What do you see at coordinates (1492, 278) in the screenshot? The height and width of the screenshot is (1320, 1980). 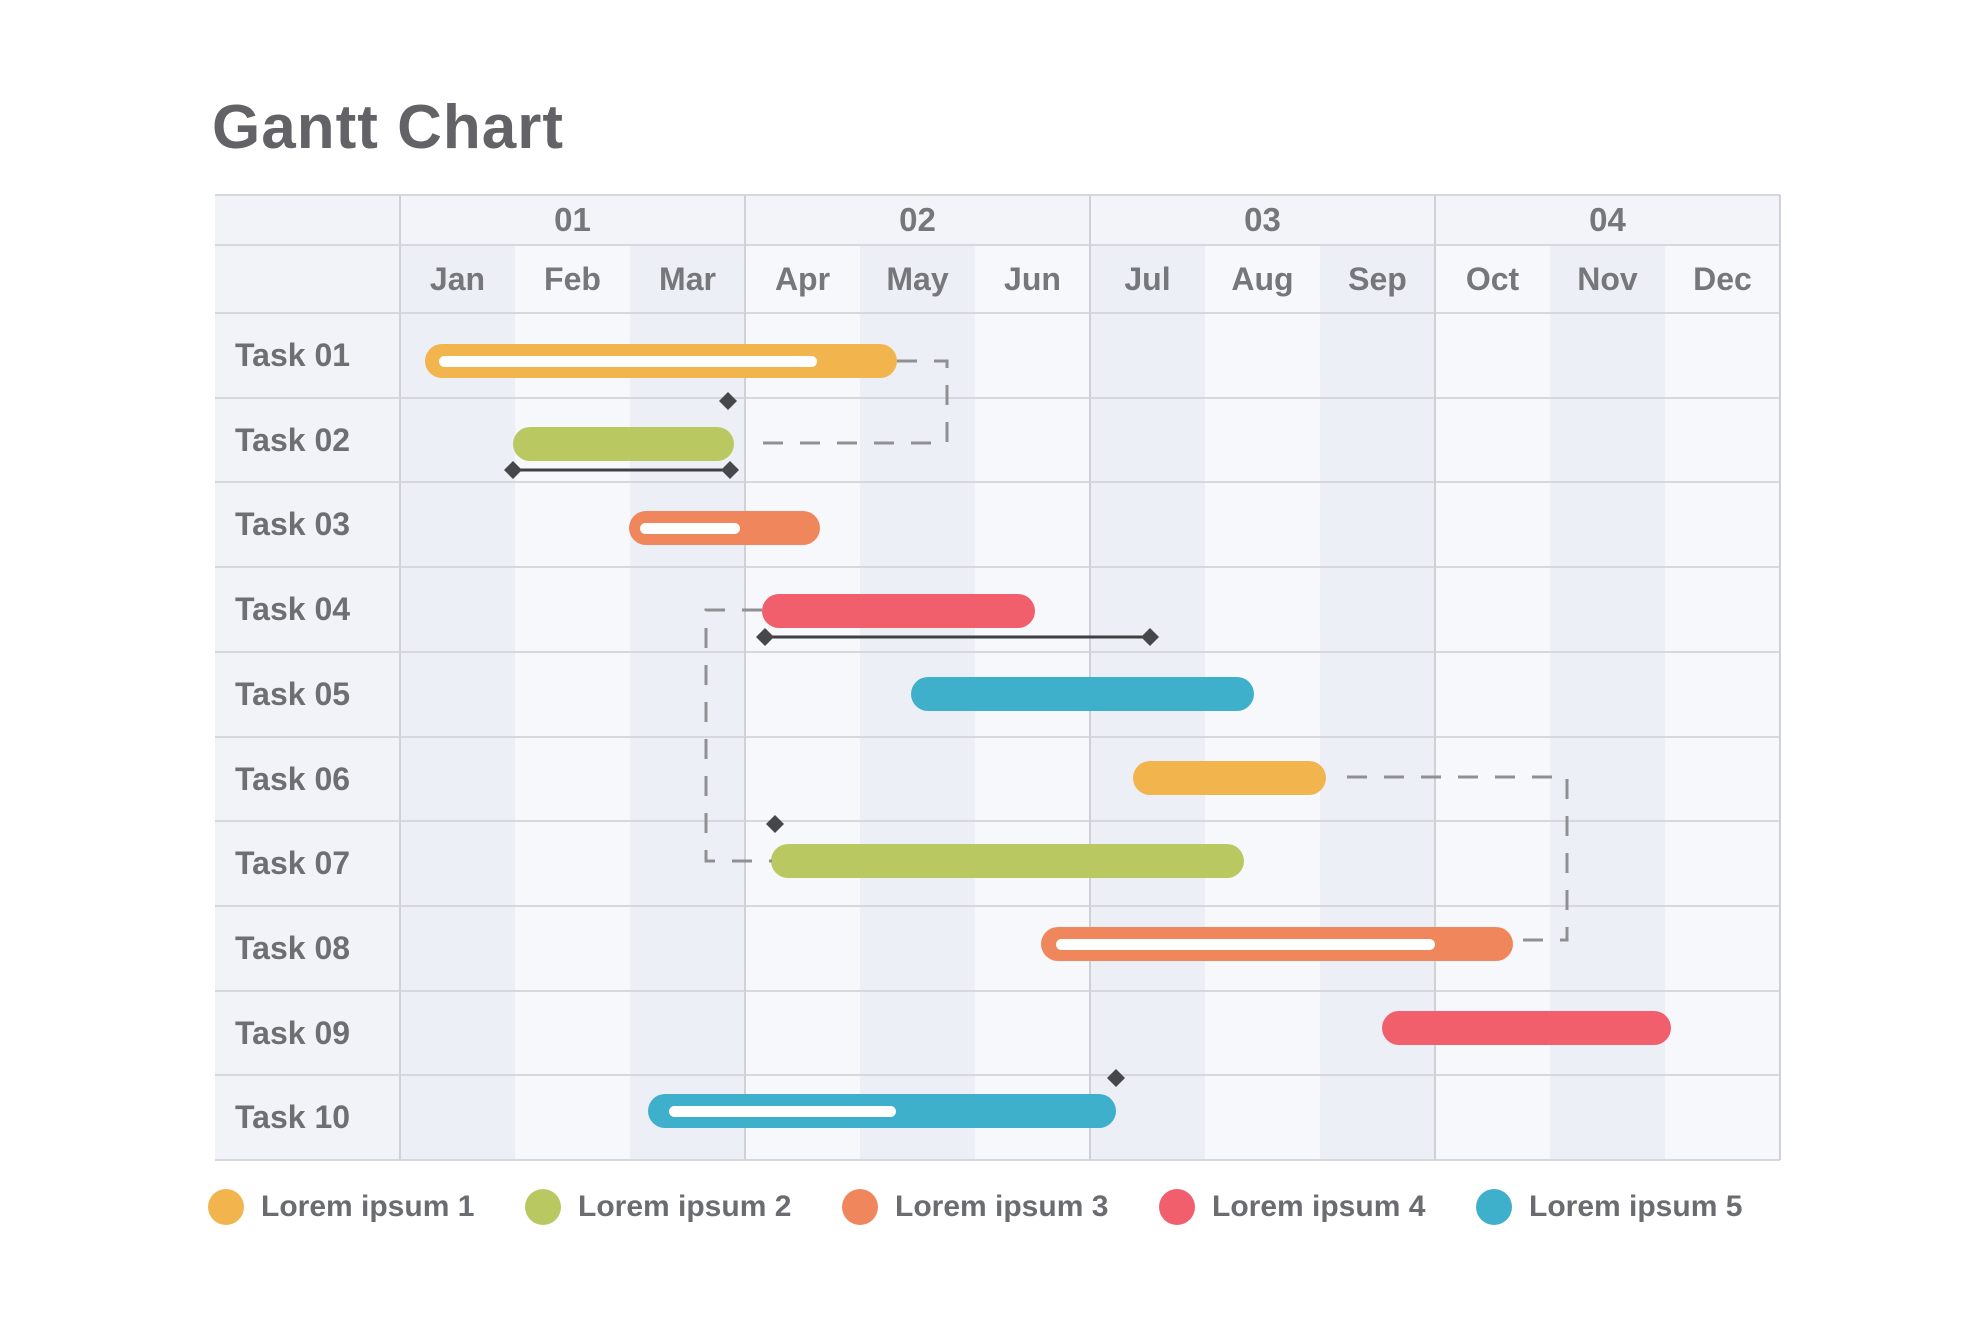 I see `month-header-oct: Oct` at bounding box center [1492, 278].